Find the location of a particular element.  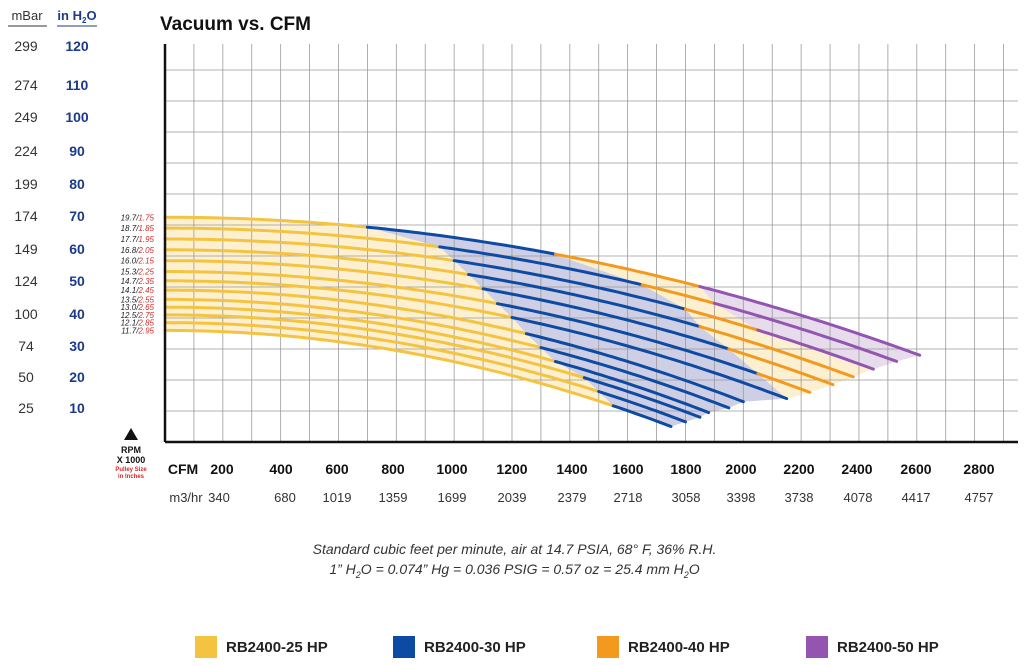

x-tick-label-cfm: 800 is located at coordinates (393, 469).